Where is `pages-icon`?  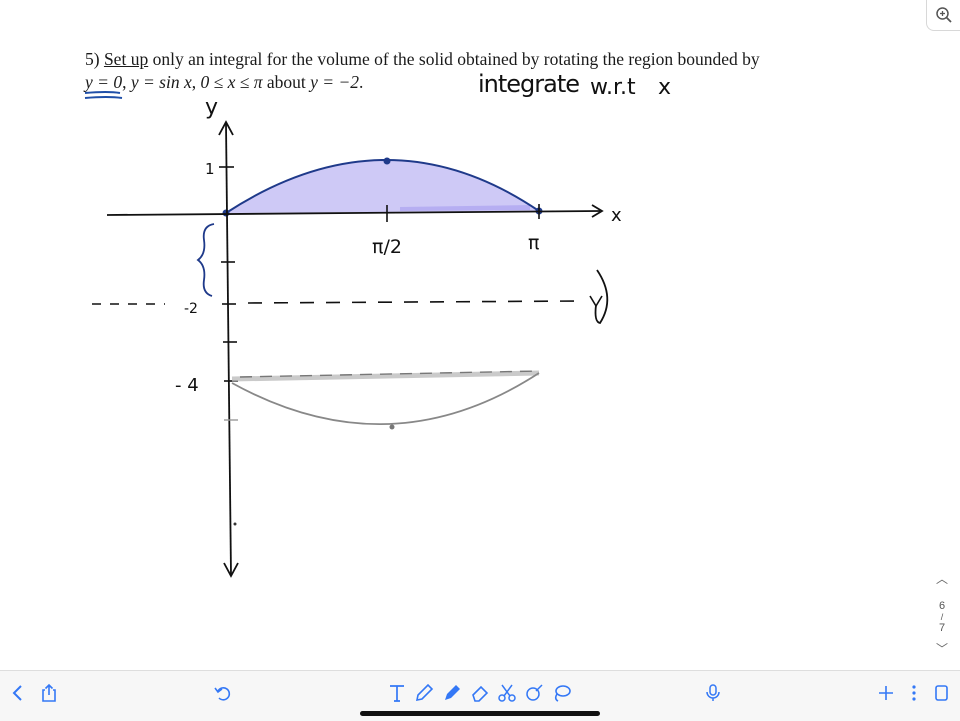
pages-icon is located at coordinates (941, 693).